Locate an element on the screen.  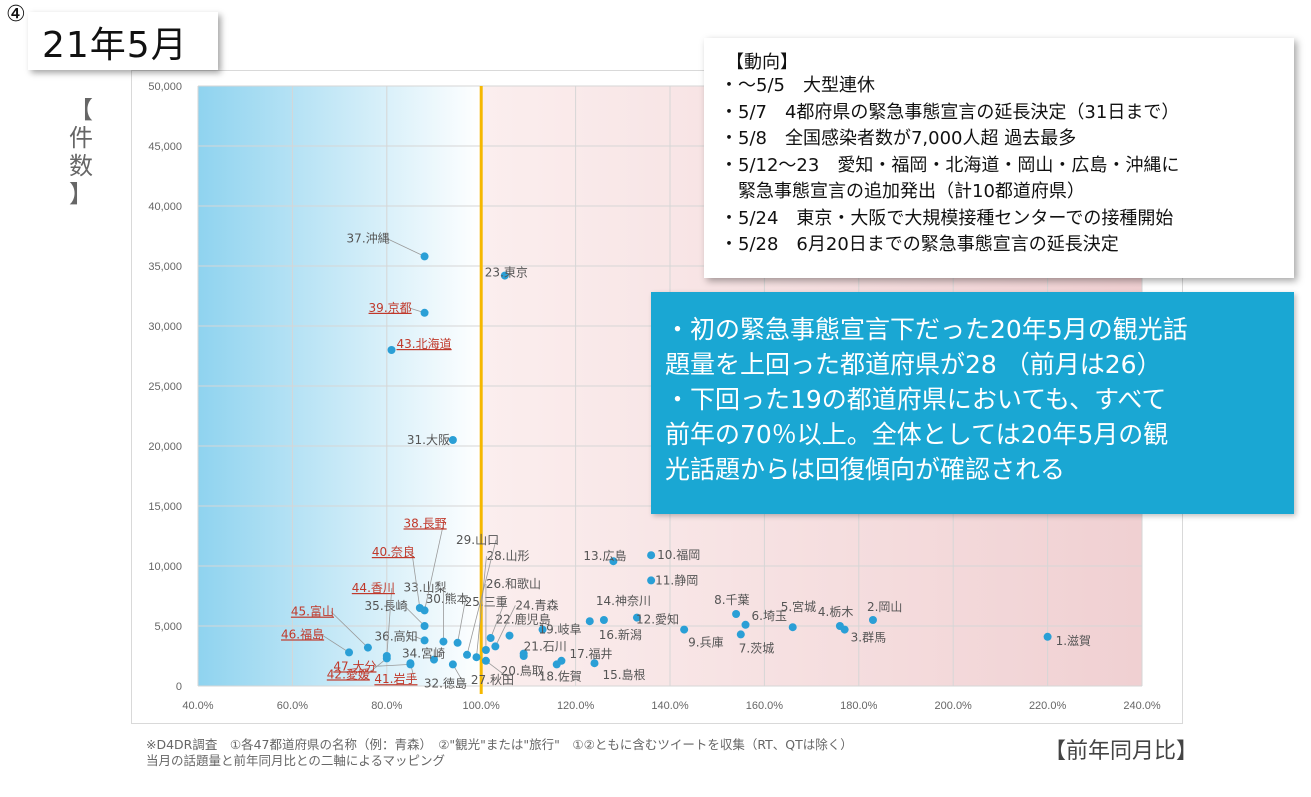
data-point-label: 32.徳島 is located at coordinates (445, 682).